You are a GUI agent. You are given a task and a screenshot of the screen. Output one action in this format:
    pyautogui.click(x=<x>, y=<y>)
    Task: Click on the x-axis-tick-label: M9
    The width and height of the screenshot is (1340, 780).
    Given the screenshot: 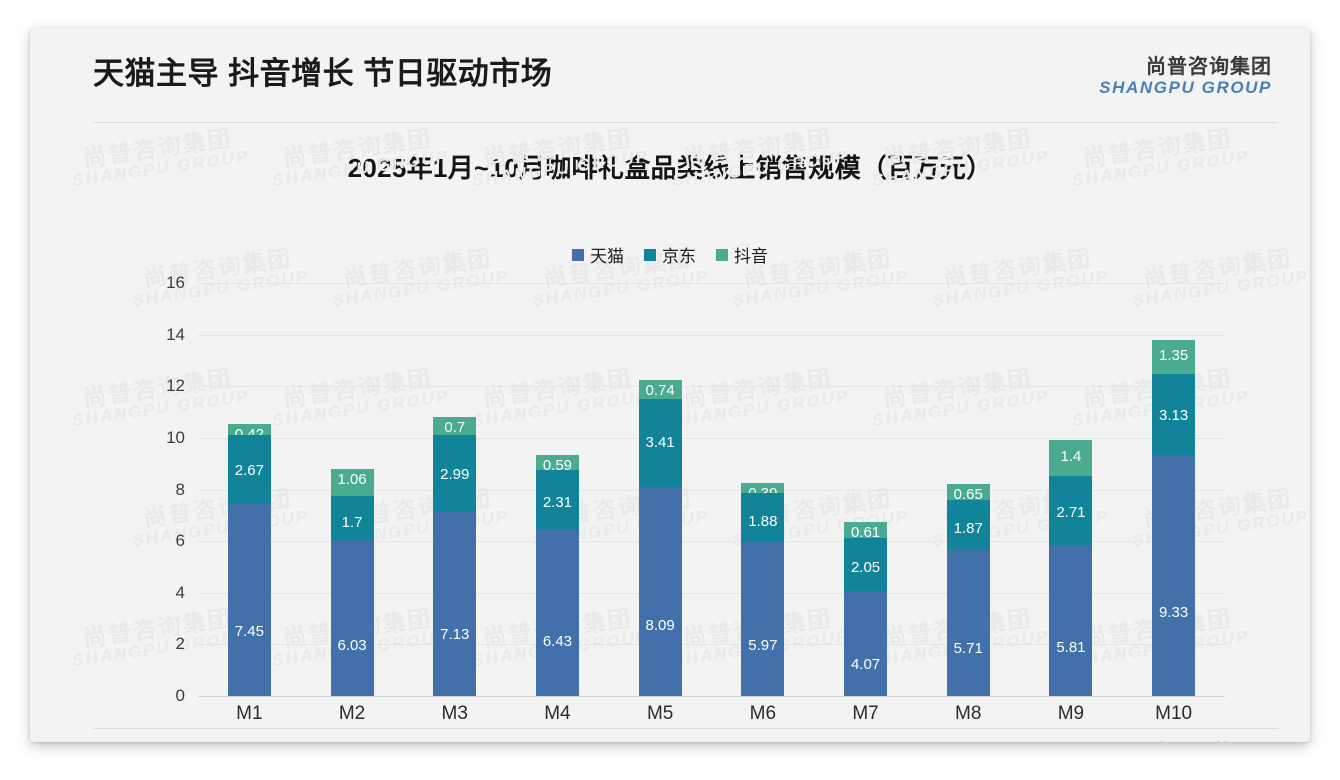 What is the action you would take?
    pyautogui.click(x=1071, y=713)
    